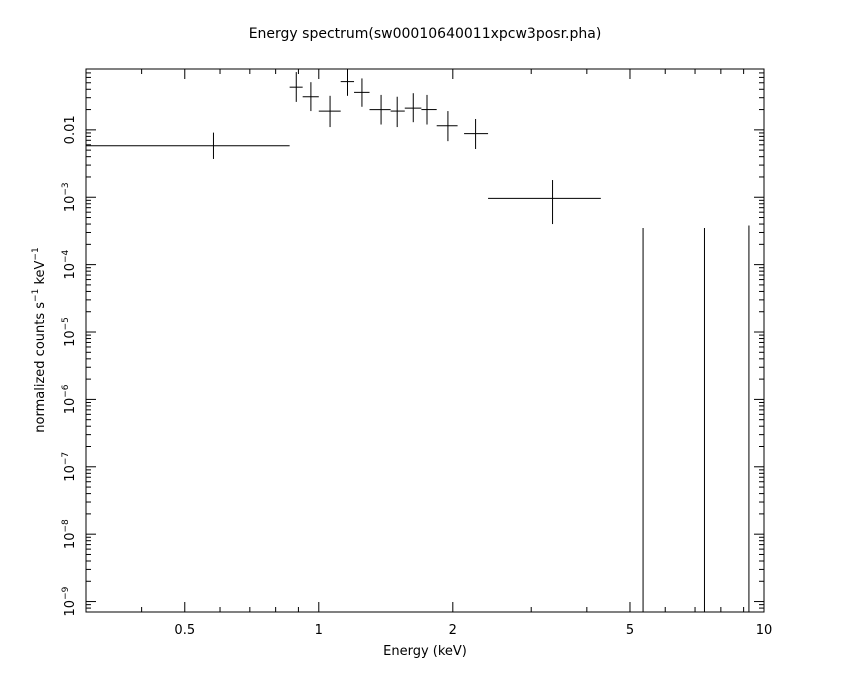 The width and height of the screenshot is (850, 680). Describe the element at coordinates (70, 129) in the screenshot. I see `y-tick-label: 0.01` at that location.